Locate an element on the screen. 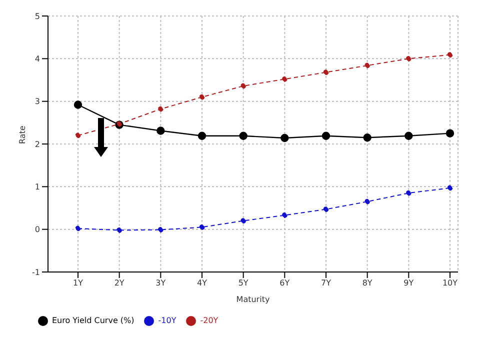 Image resolution: width=486 pixels, height=339 pixels. x-tick-label: 8Y is located at coordinates (367, 283).